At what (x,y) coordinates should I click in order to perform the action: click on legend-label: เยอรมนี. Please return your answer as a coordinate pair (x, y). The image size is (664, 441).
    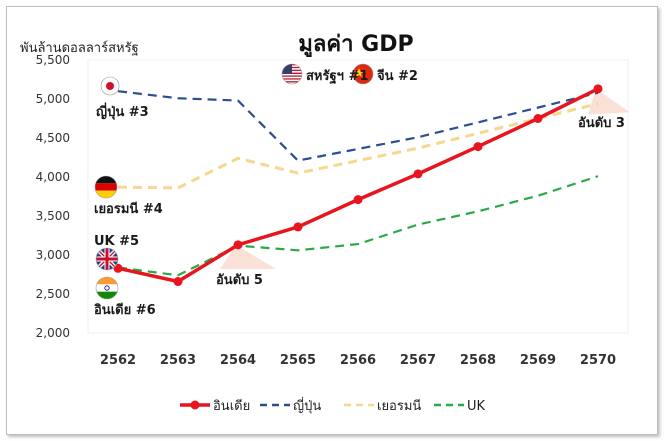
    Looking at the image, I should click on (399, 406).